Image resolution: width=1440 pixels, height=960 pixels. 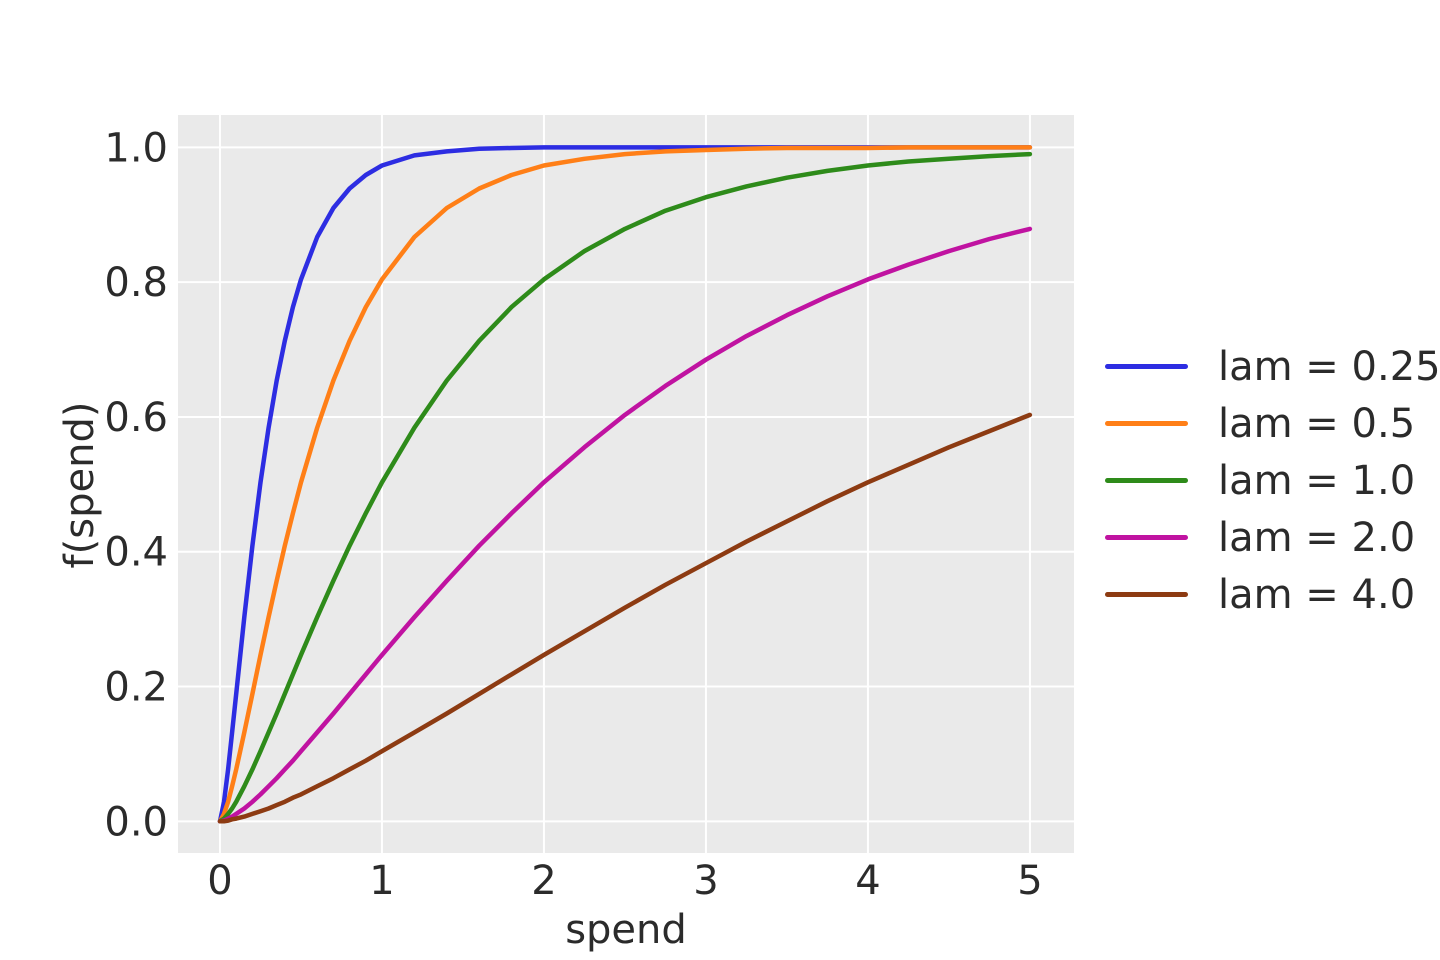 What do you see at coordinates (136, 553) in the screenshot?
I see `y-tick-label: 0.4` at bounding box center [136, 553].